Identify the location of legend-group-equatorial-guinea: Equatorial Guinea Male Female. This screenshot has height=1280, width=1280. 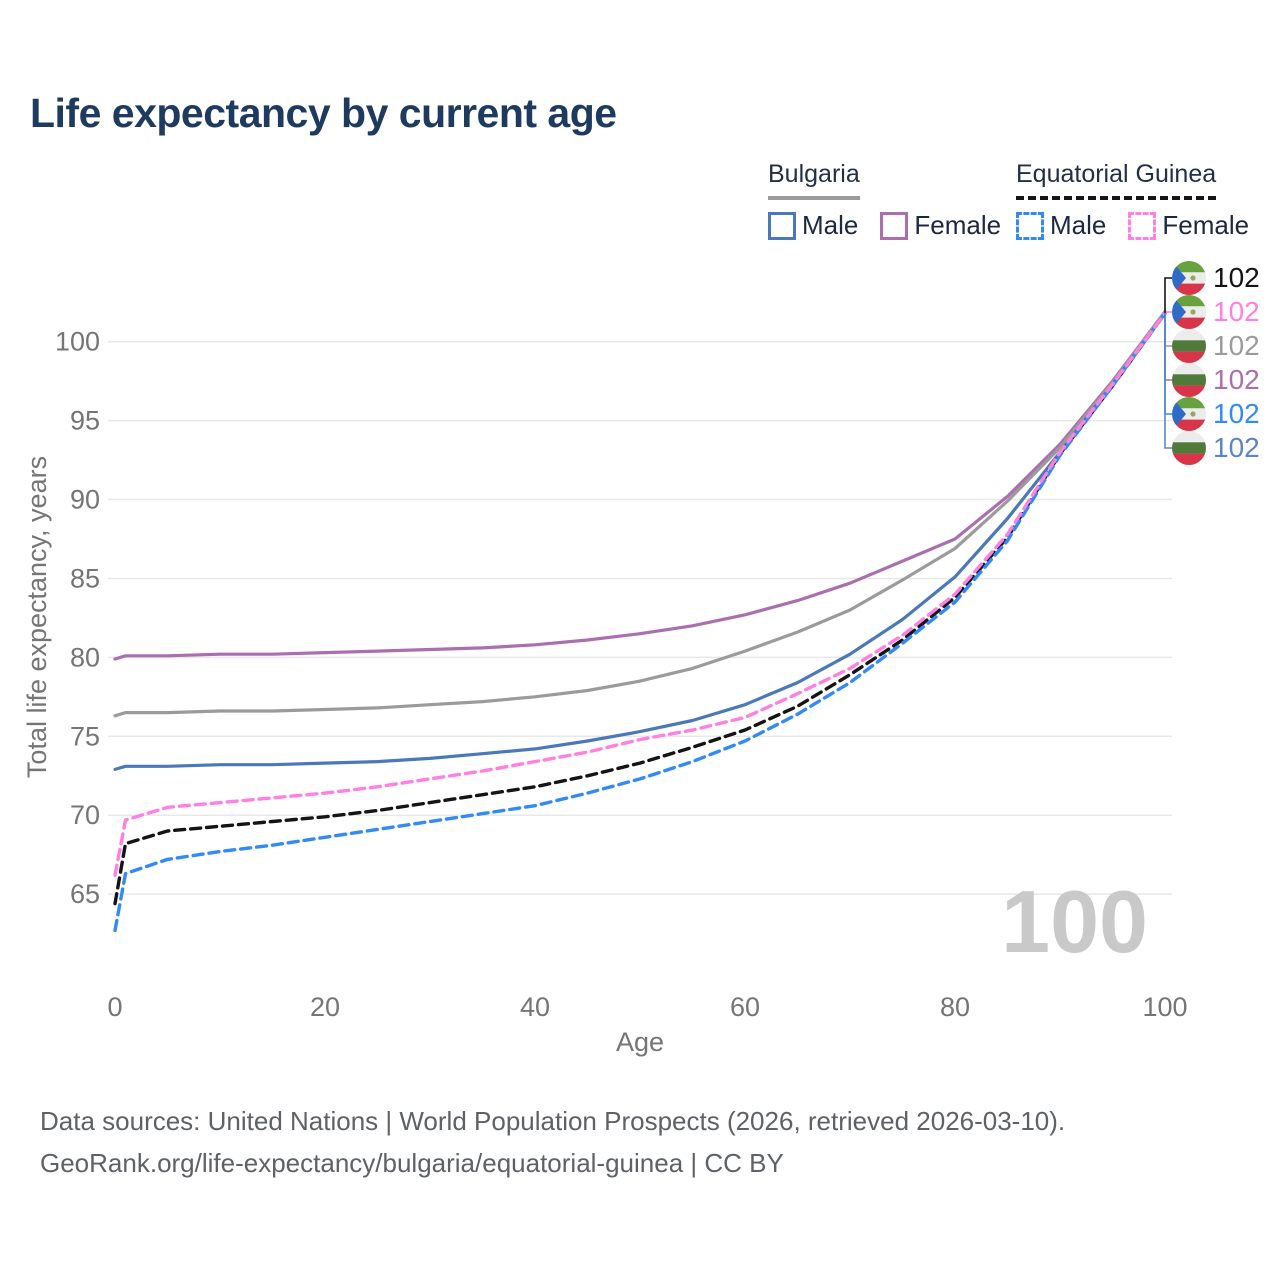
(1132, 200).